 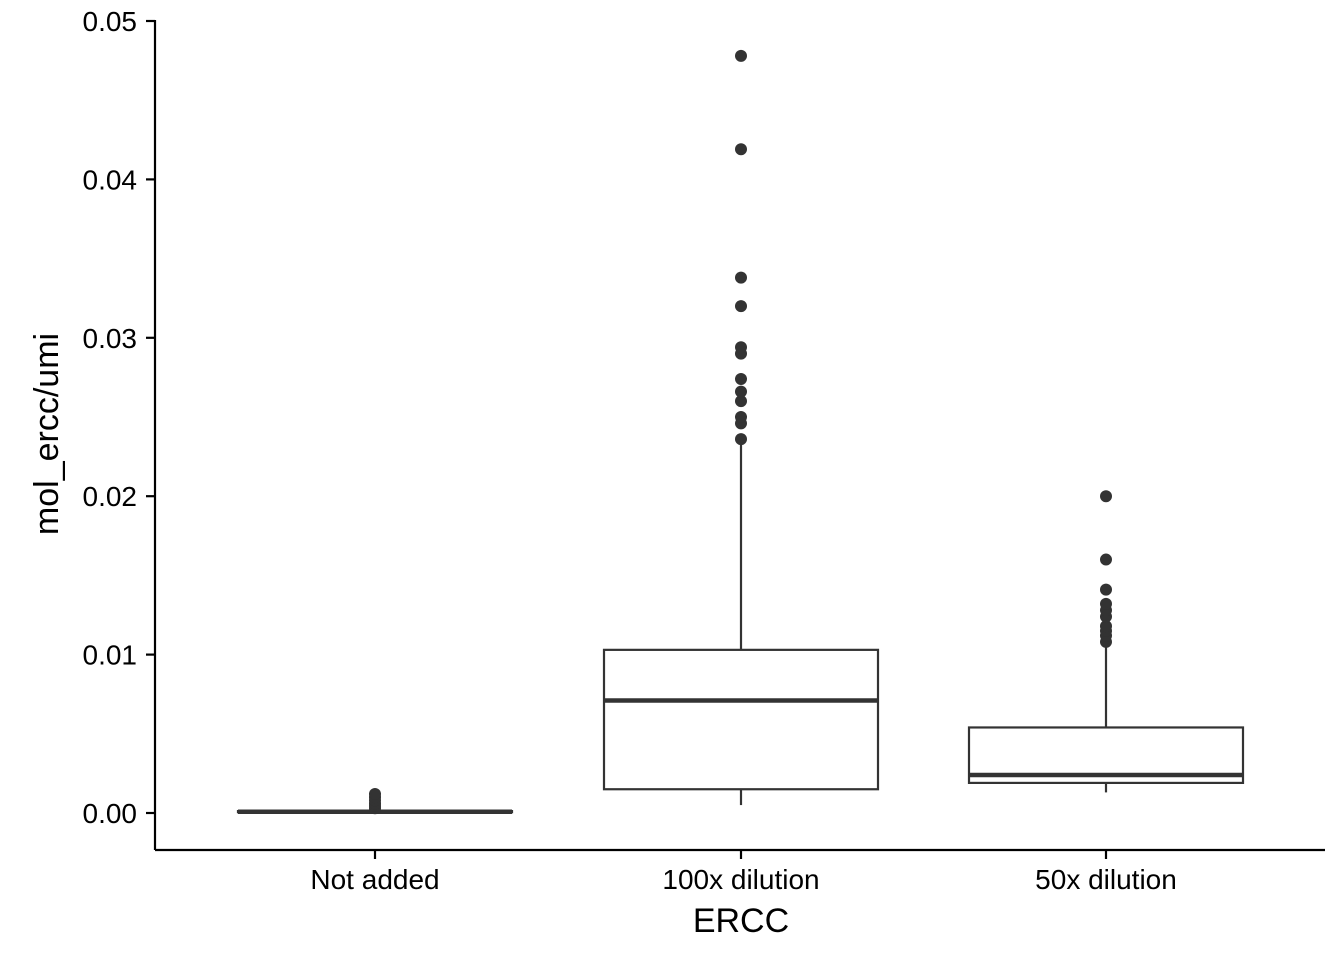 What do you see at coordinates (110, 813) in the screenshot?
I see `y-tick-label: 0.00` at bounding box center [110, 813].